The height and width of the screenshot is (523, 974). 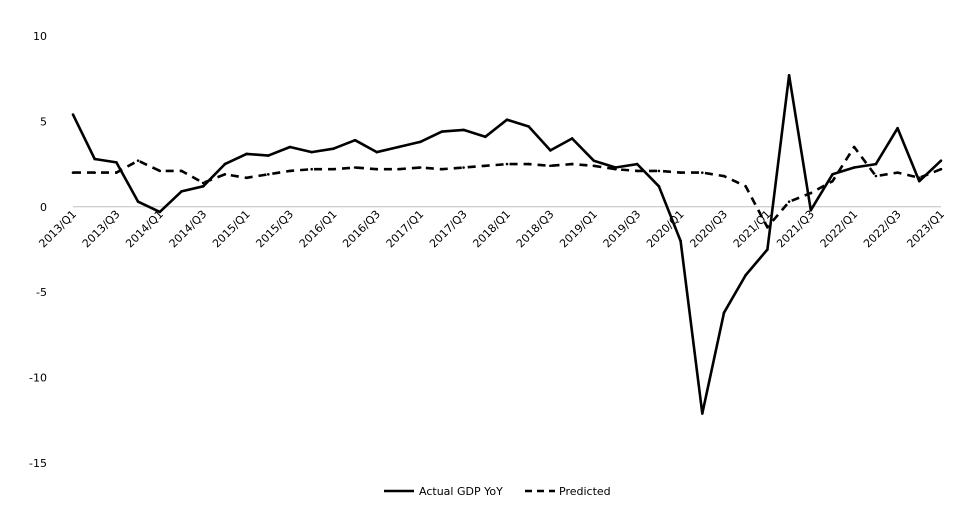 I want to click on x-tick-label: 2021/Q3, so click(x=795, y=229).